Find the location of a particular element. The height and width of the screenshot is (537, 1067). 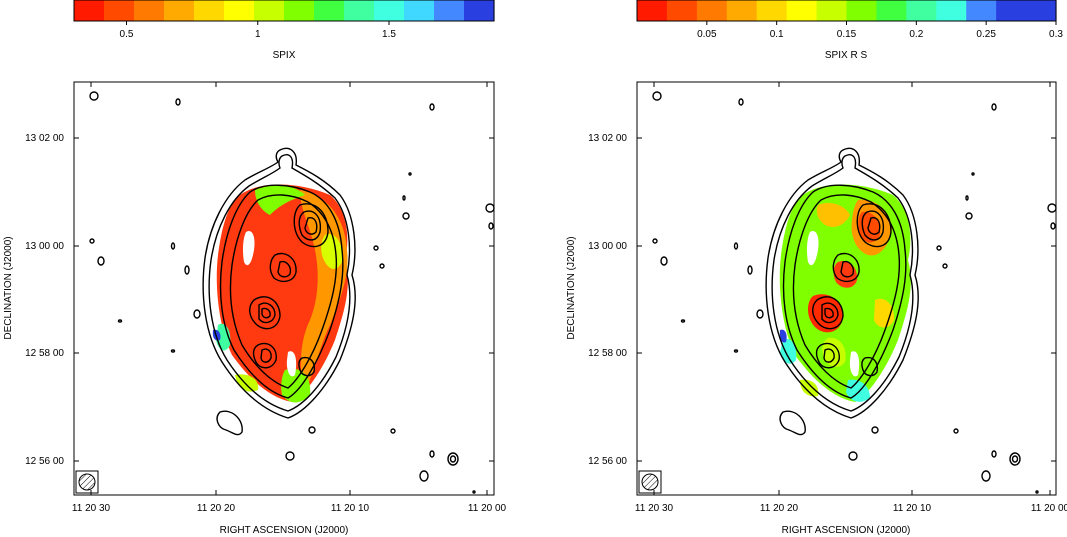

right-colorbar: 0.05 0.1 0.15 0.2 0.25 0.3 SPIX R S is located at coordinates (849, 30).